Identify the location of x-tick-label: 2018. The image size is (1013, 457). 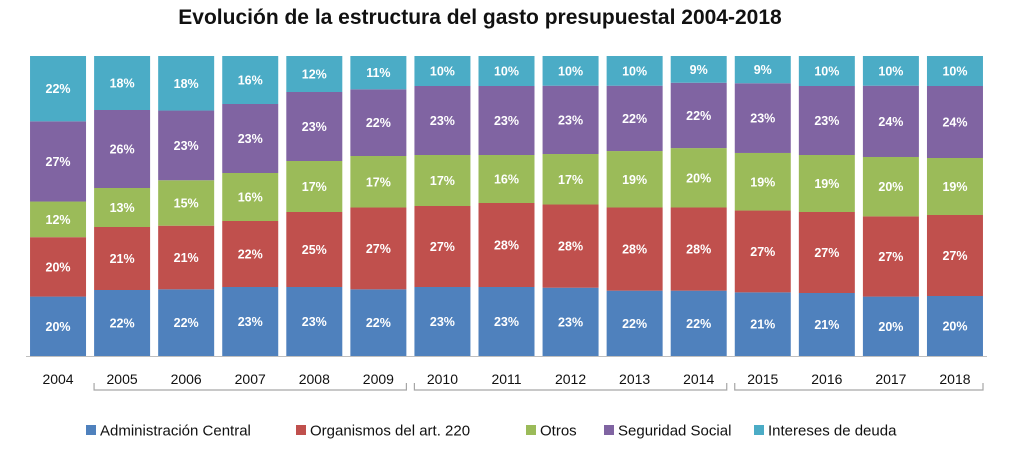
(954, 379).